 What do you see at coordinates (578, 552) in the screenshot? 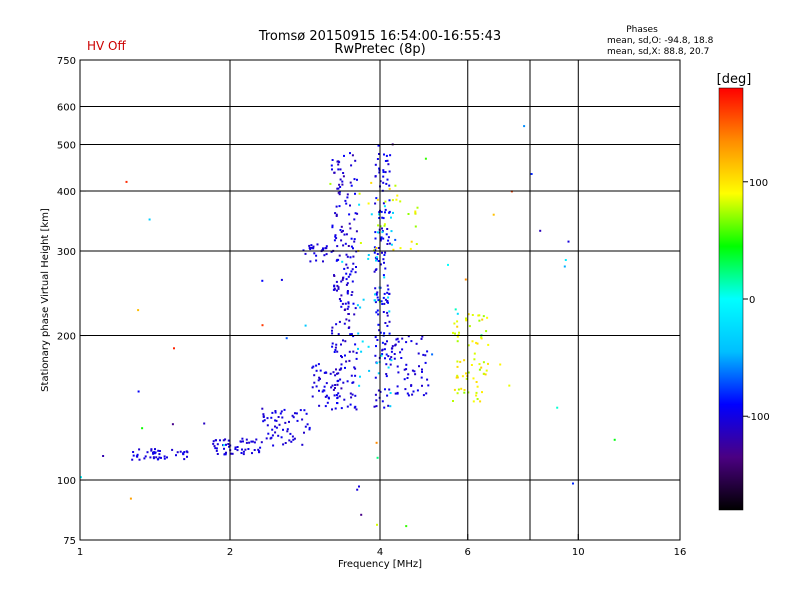
I see `x-tick-label: 10` at bounding box center [578, 552].